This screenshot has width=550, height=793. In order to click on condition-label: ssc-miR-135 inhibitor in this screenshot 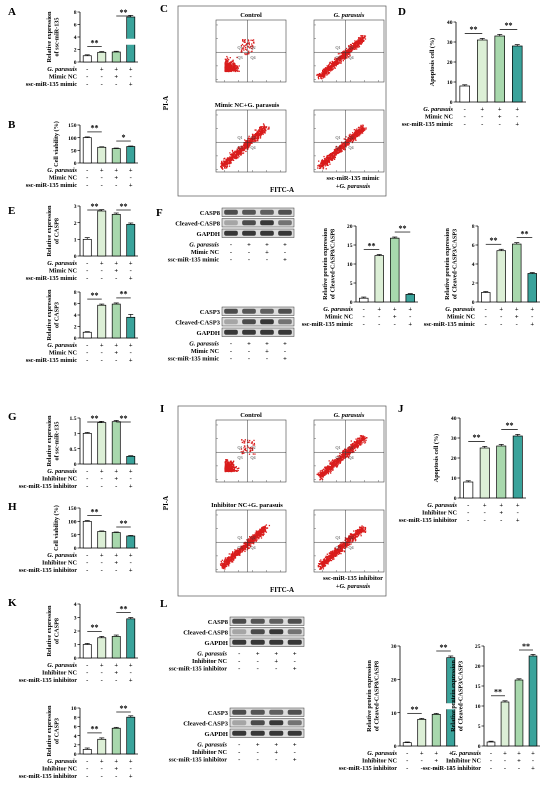, I will do `click(48, 570)`.